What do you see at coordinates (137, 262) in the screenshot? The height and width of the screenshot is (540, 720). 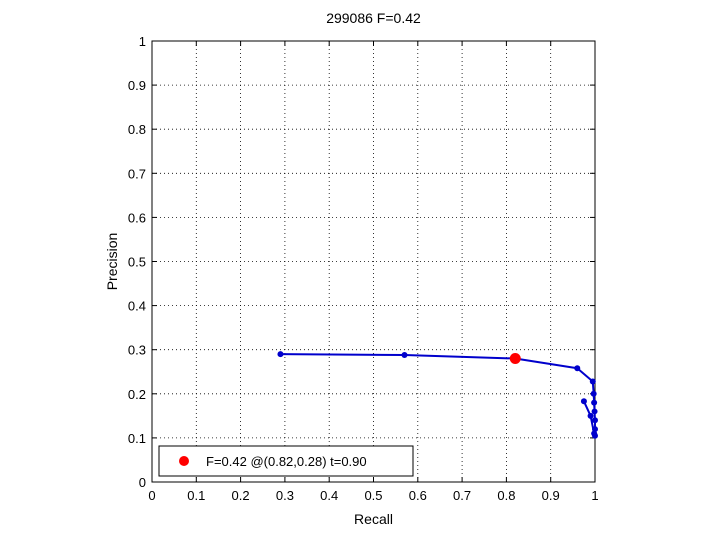 I see `y-tick-label: 0.5` at bounding box center [137, 262].